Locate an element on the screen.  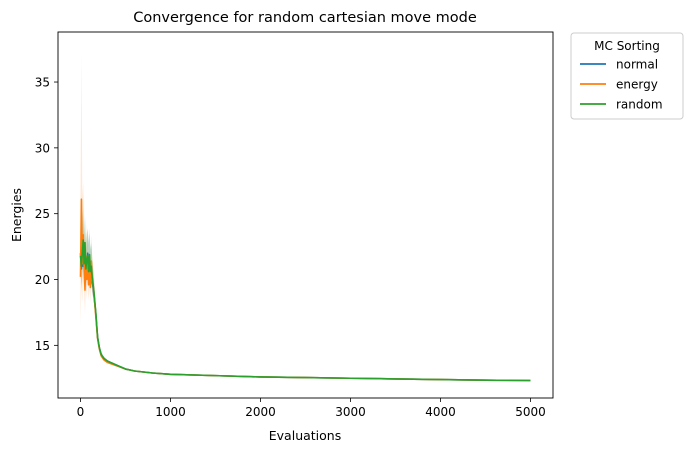
x-ticks: 0 1000 2000 3000 4000 5000 is located at coordinates (311, 408).